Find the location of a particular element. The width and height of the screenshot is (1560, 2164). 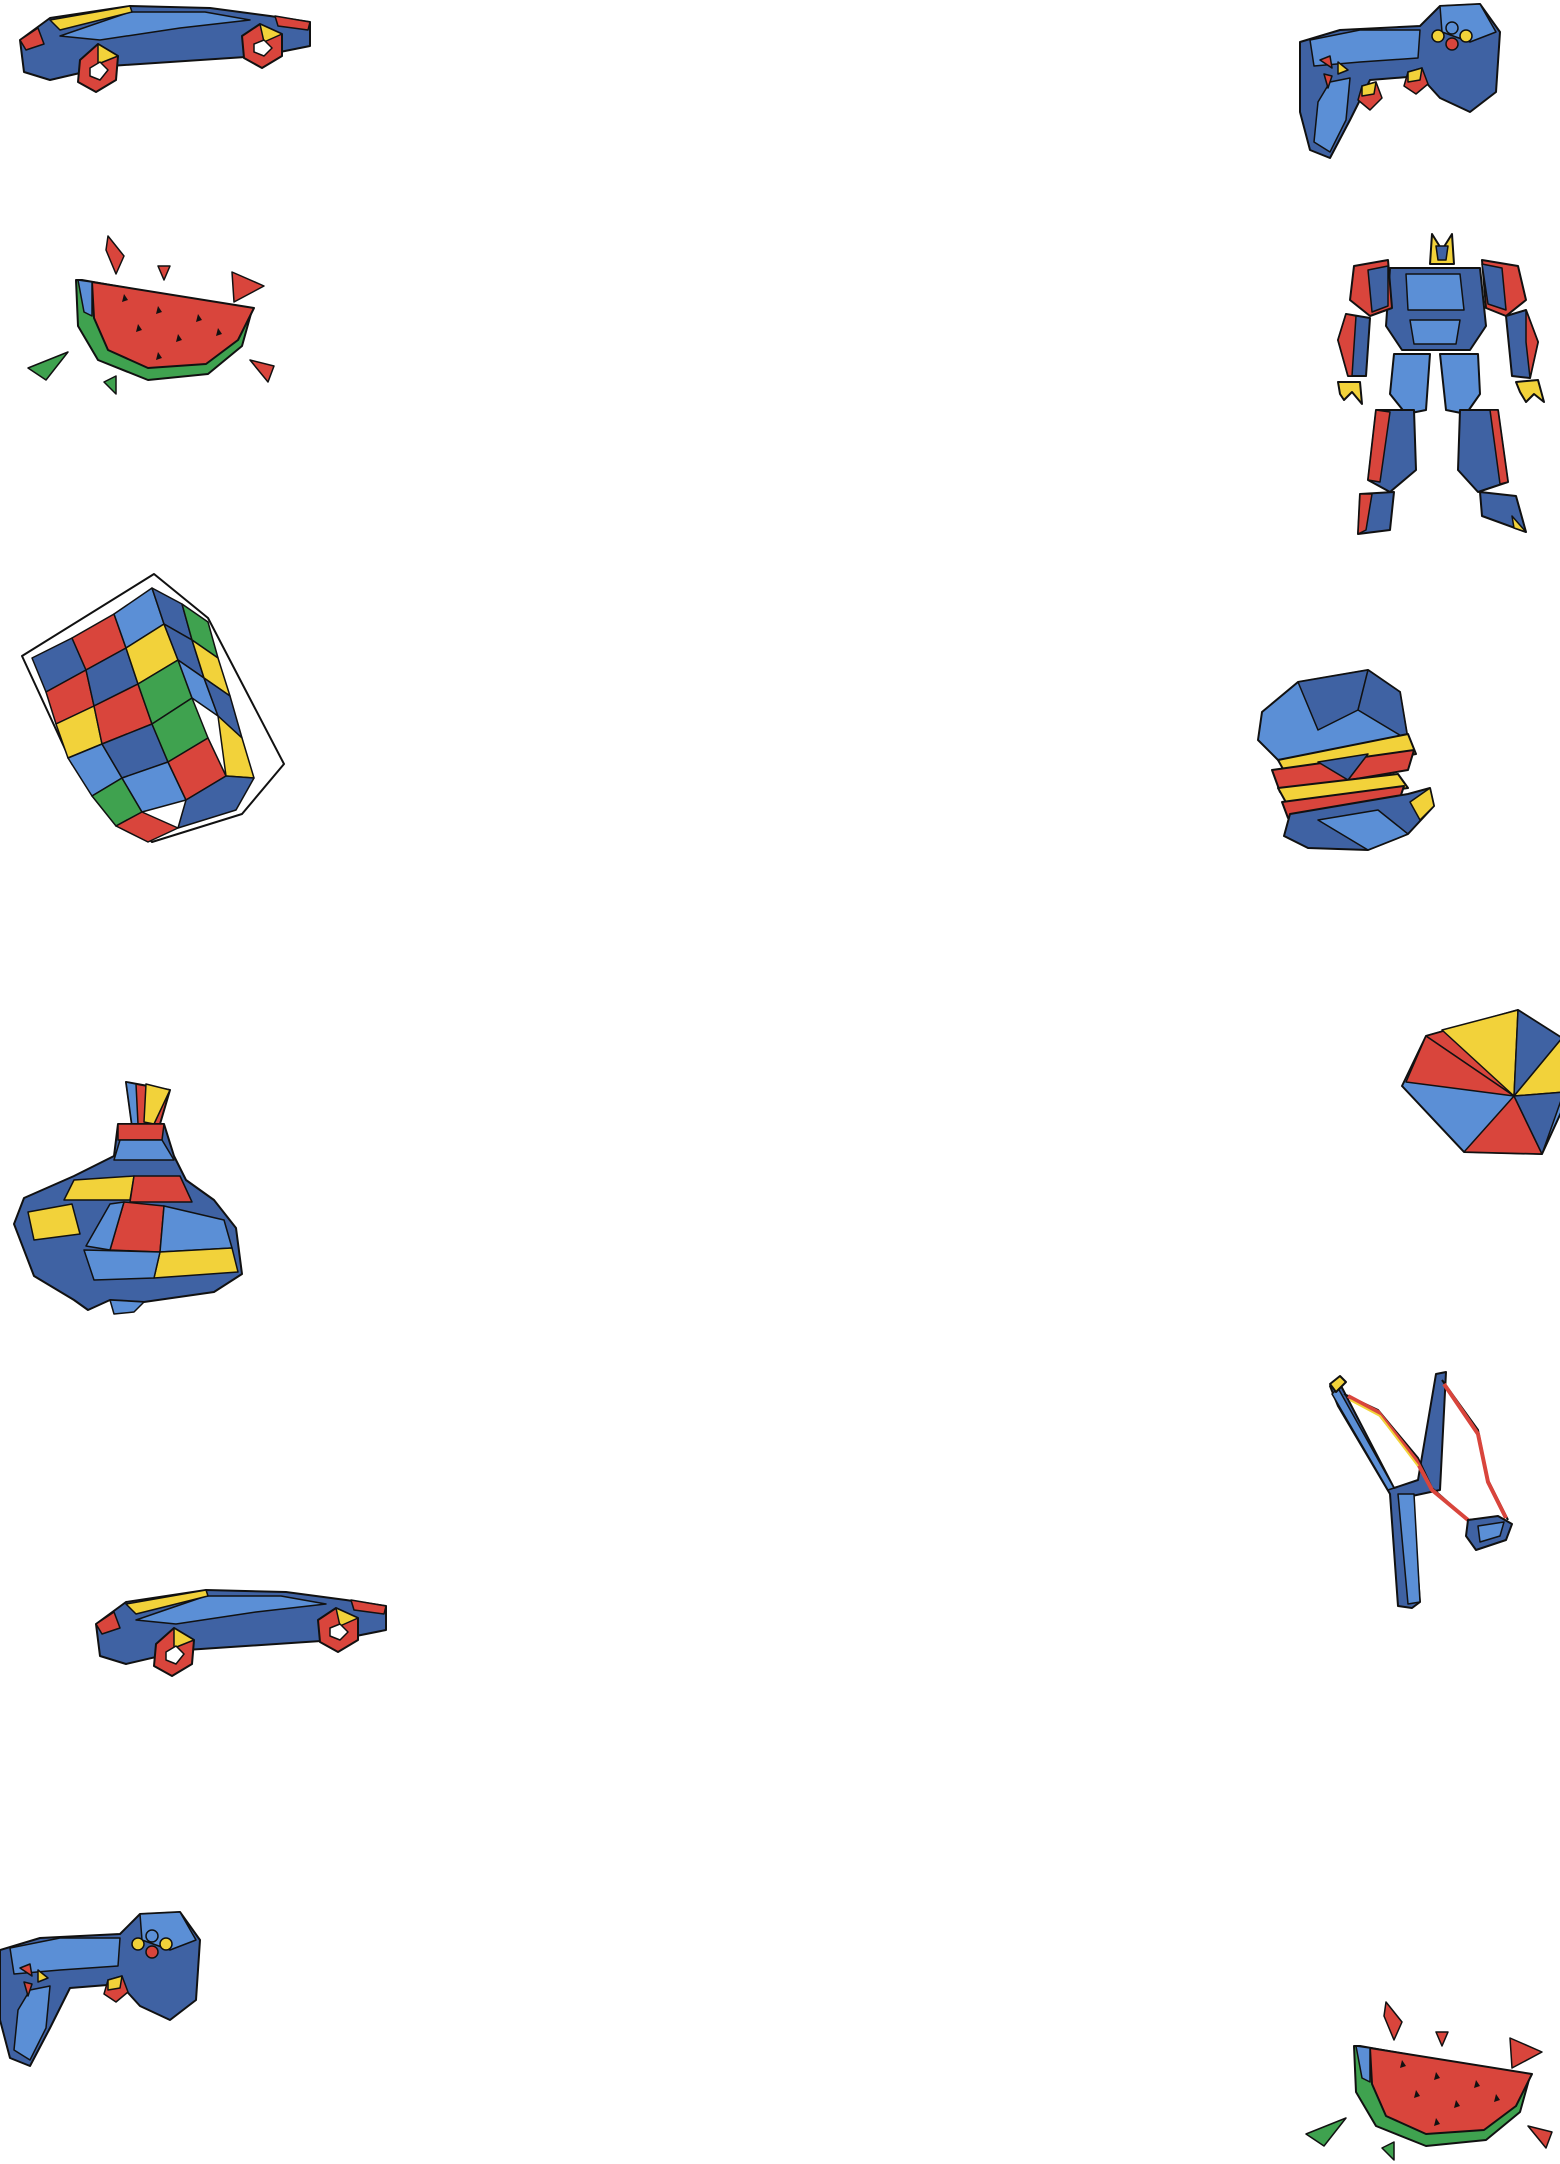

spinning-top-icon is located at coordinates (128, 1198).